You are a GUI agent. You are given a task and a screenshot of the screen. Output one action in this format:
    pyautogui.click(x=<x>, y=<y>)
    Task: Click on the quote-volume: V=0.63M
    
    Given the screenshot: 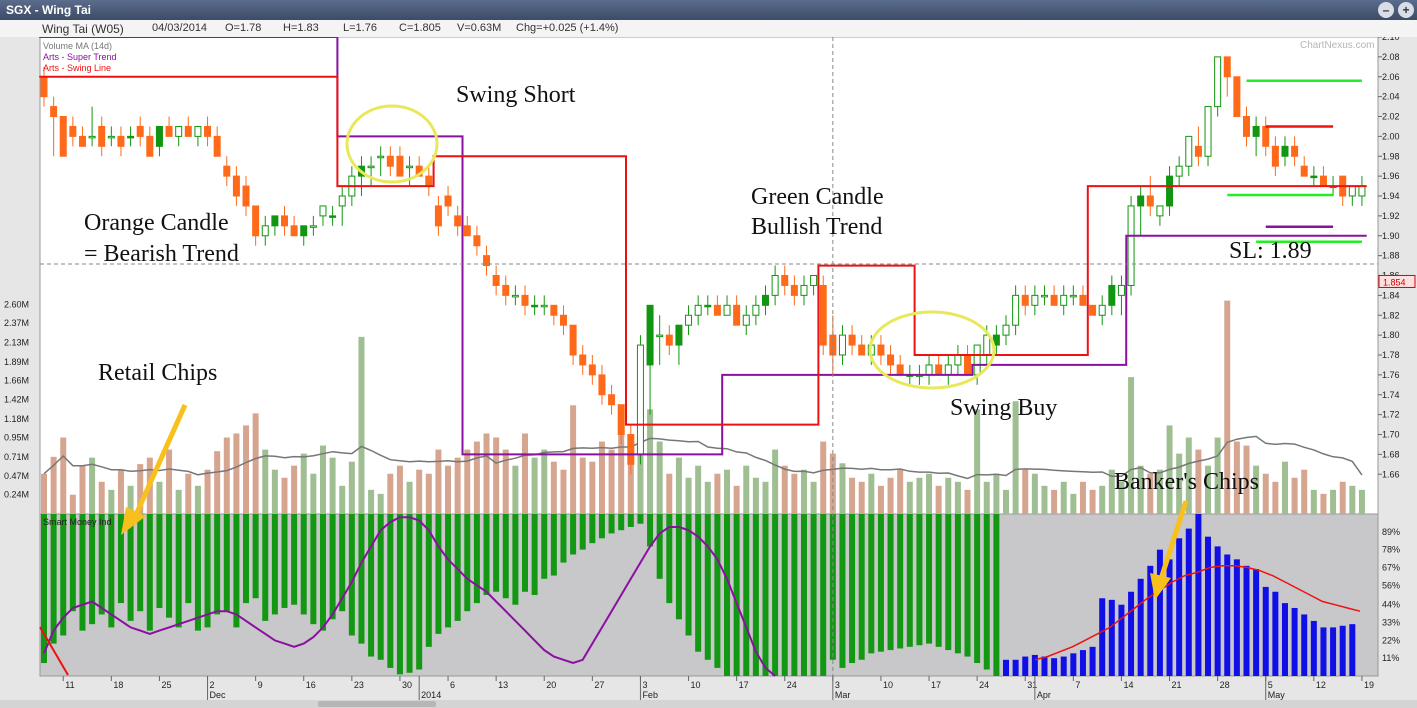 What is the action you would take?
    pyautogui.click(x=479, y=28)
    